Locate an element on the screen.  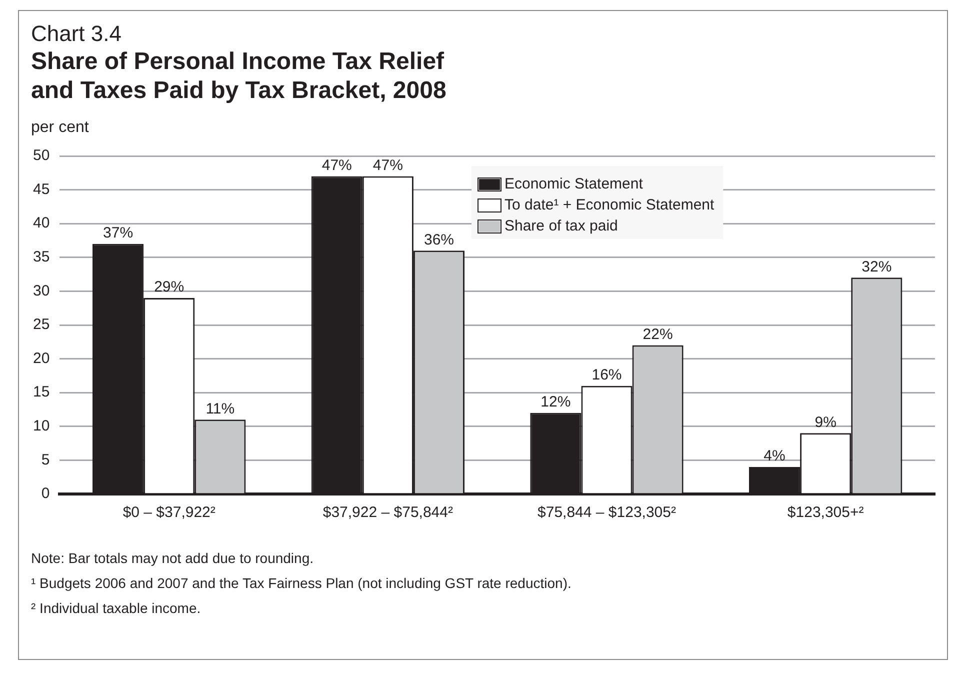
y-tick-label: 50 is located at coordinates (41, 155).